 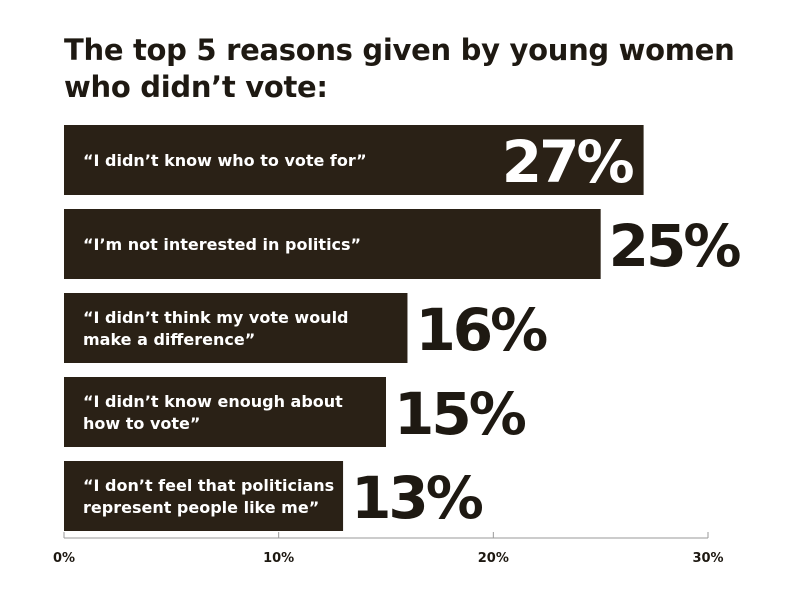 What do you see at coordinates (493, 558) in the screenshot?
I see `x-tick-label: 20%` at bounding box center [493, 558].